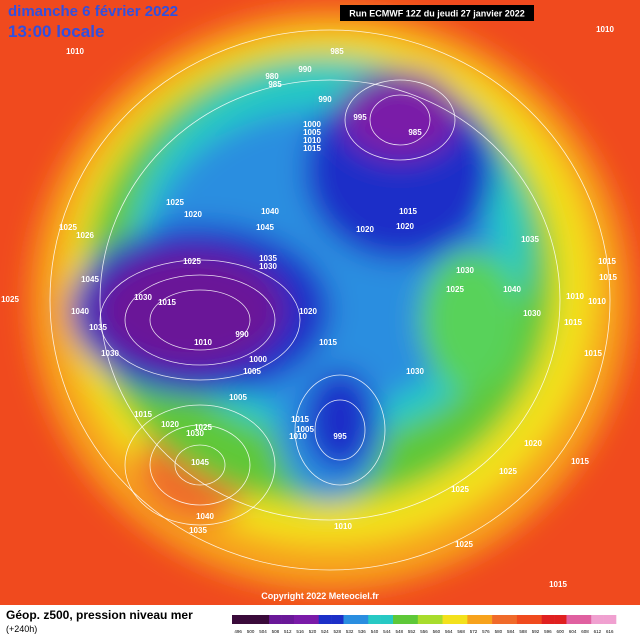  Describe the element at coordinates (437, 13) in the screenshot. I see `run-info: Run ECMWF 12Z du jeudi 27 janvier 2022` at that location.